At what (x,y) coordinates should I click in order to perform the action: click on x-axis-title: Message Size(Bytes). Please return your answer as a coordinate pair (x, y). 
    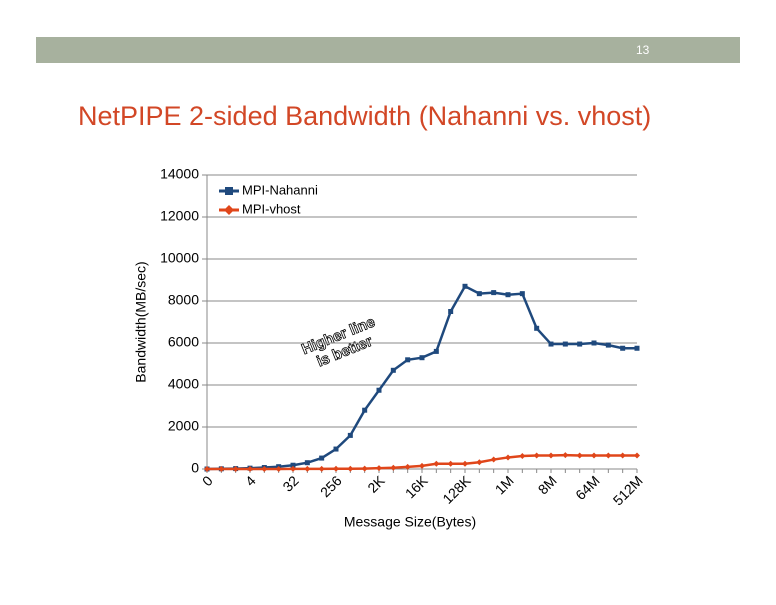
    Looking at the image, I should click on (410, 522).